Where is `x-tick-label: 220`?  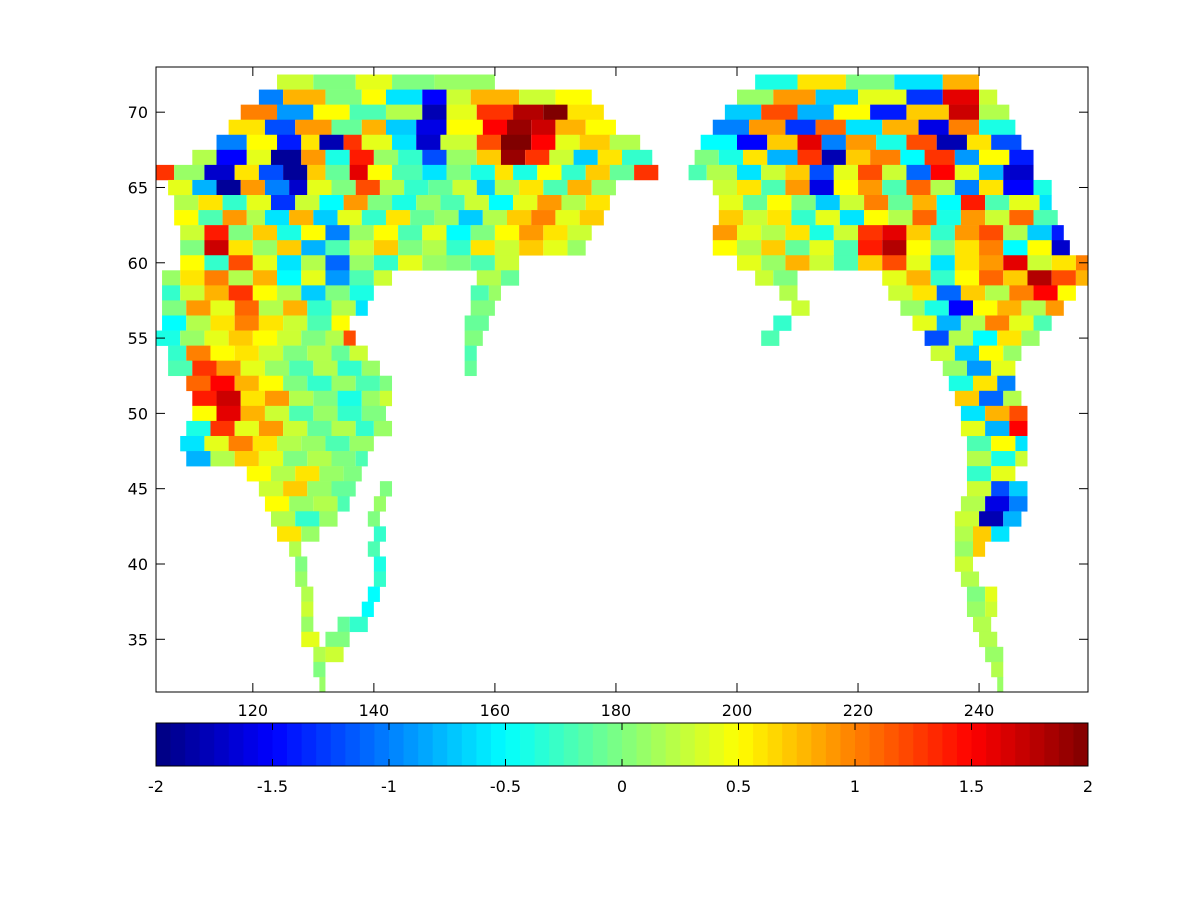
x-tick-label: 220 is located at coordinates (858, 710).